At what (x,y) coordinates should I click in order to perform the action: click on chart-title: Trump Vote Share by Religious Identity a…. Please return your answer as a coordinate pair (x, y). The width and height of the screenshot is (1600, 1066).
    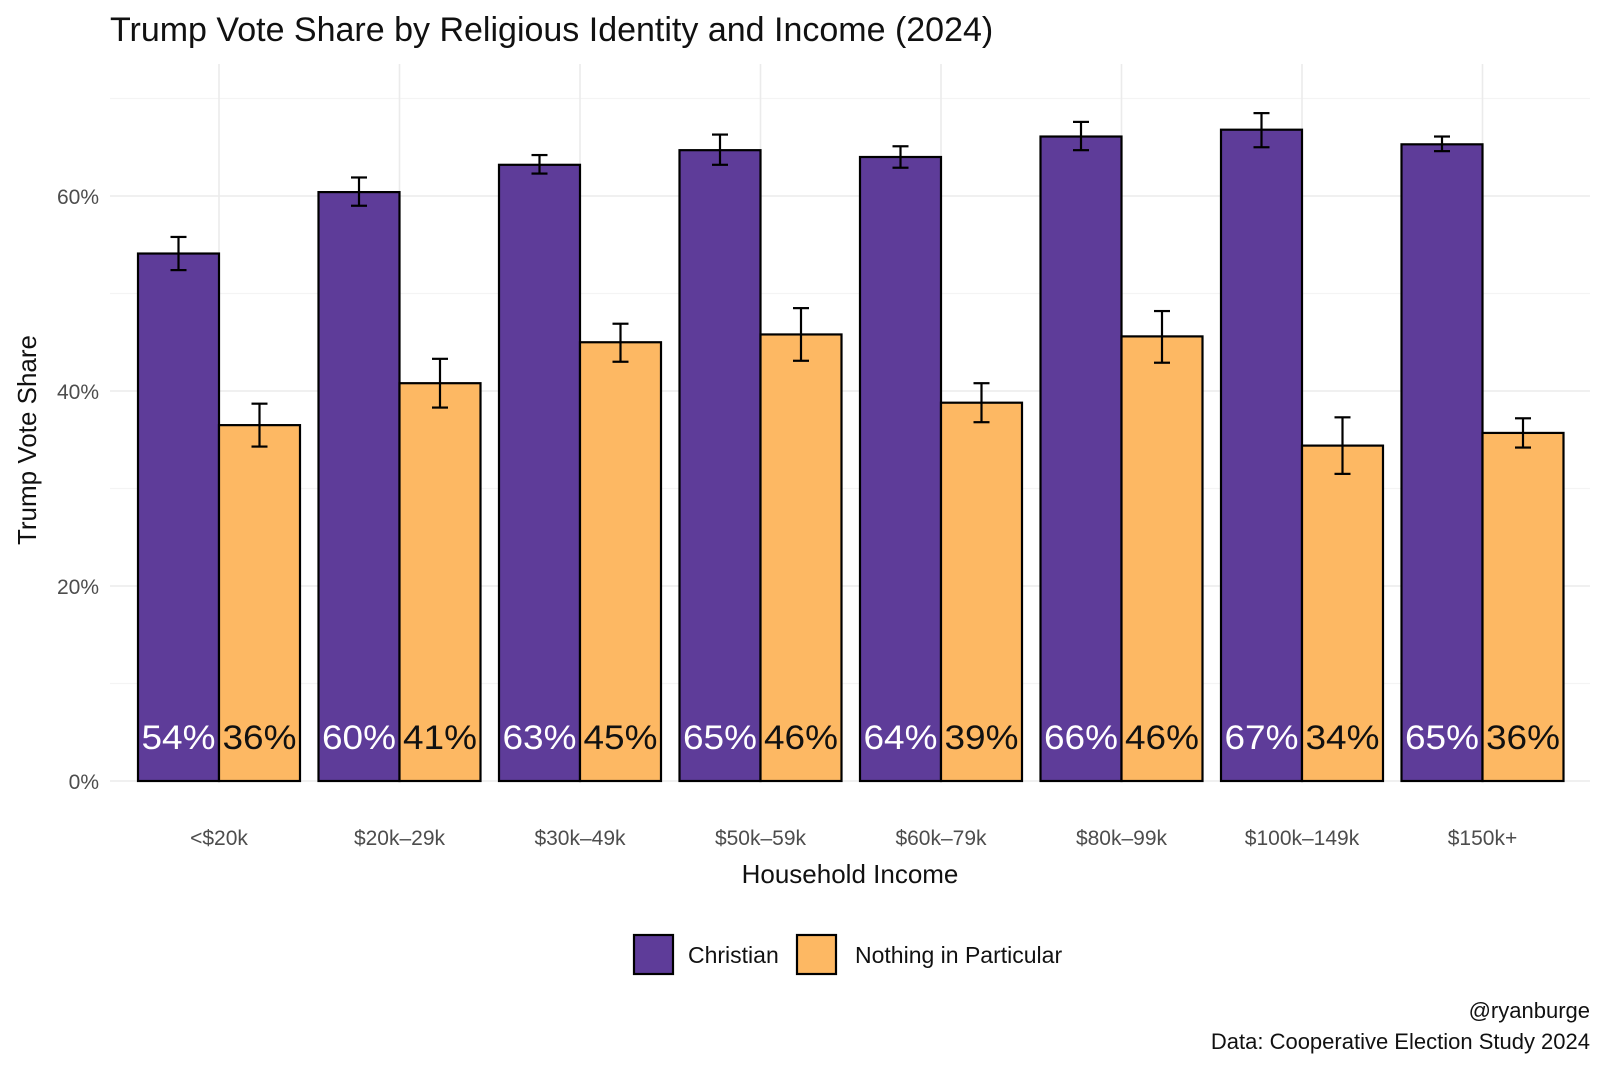
    Looking at the image, I should click on (551, 30).